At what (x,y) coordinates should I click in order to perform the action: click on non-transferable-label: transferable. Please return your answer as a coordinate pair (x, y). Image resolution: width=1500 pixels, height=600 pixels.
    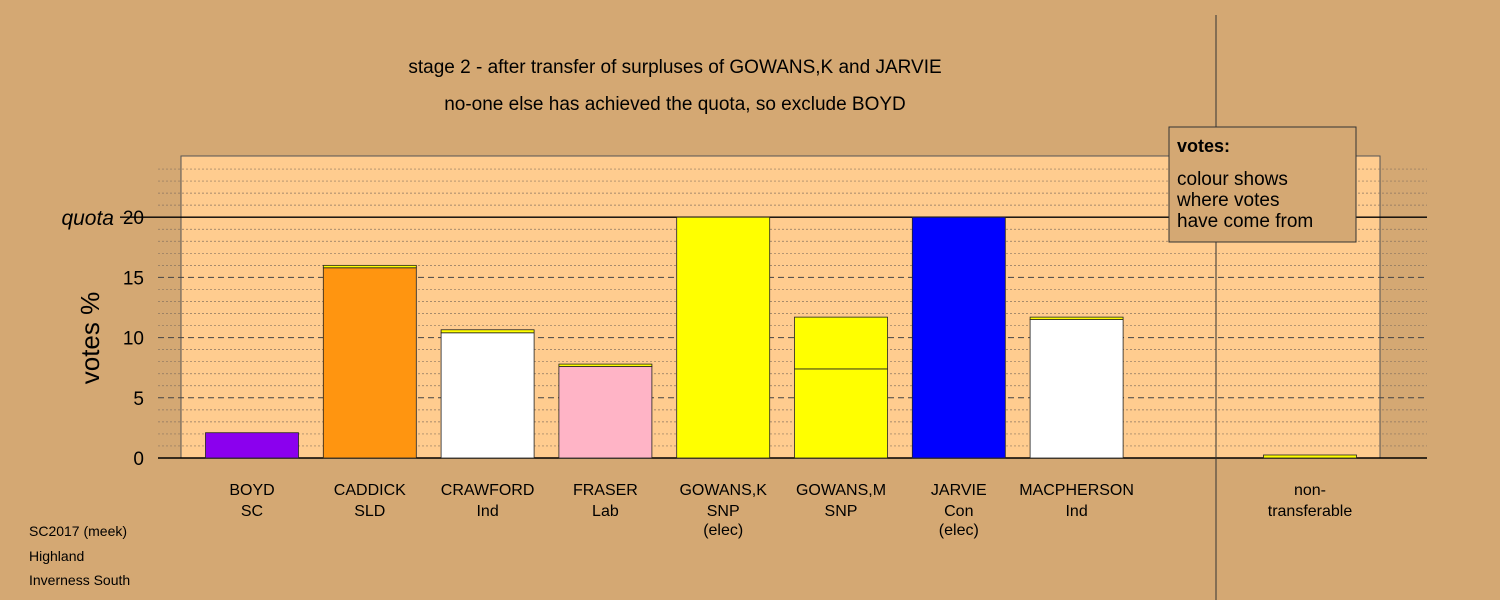
    Looking at the image, I should click on (1310, 511).